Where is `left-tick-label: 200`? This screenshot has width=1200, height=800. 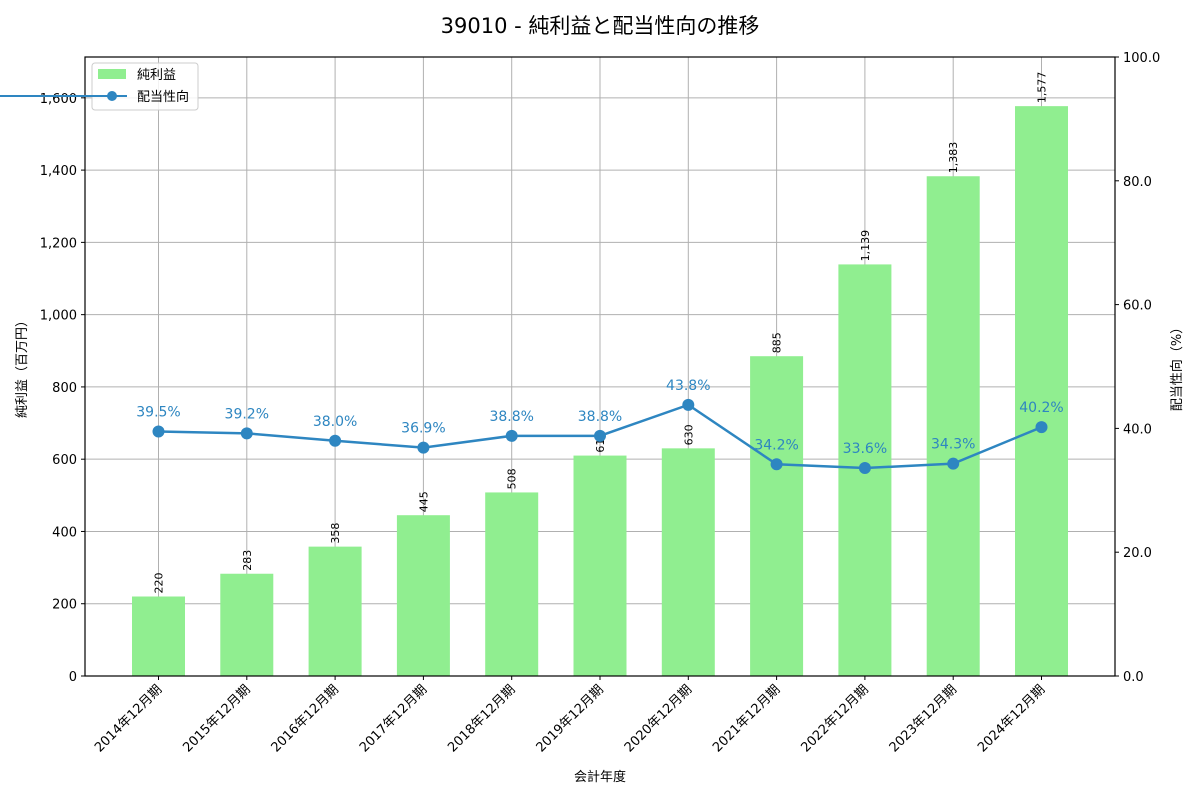 left-tick-label: 200 is located at coordinates (64, 605).